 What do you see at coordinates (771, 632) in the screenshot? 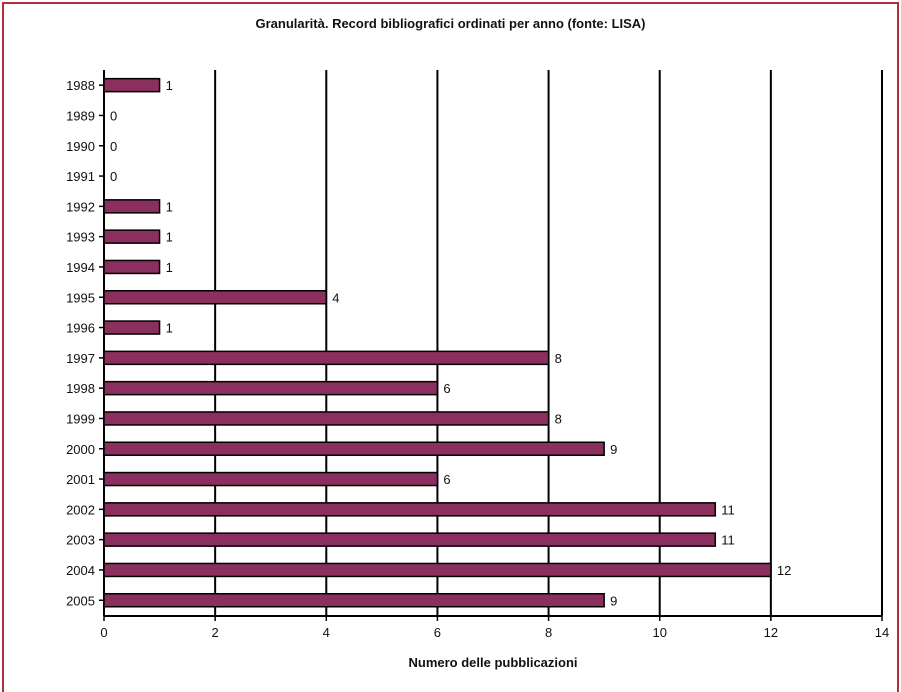
I see `x-tick-label: 12` at bounding box center [771, 632].